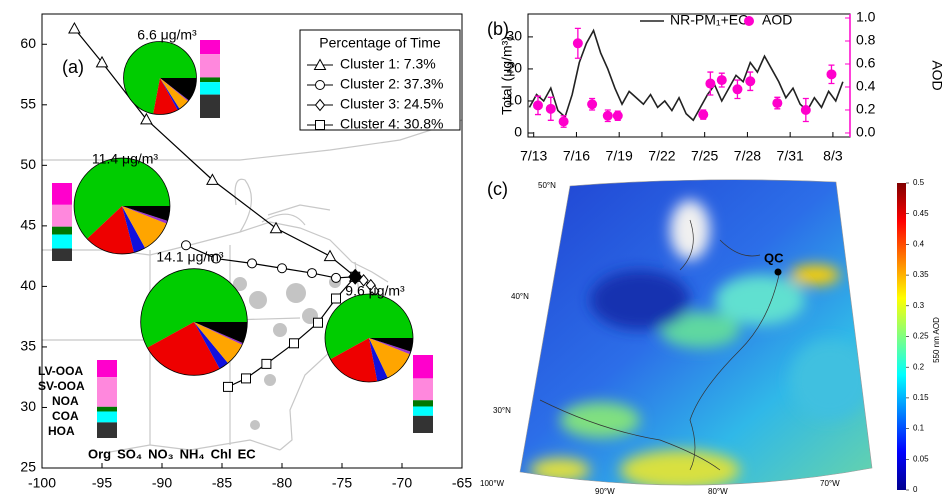 The image size is (952, 501). I want to click on y2-tick-label: 0.2, so click(866, 109).